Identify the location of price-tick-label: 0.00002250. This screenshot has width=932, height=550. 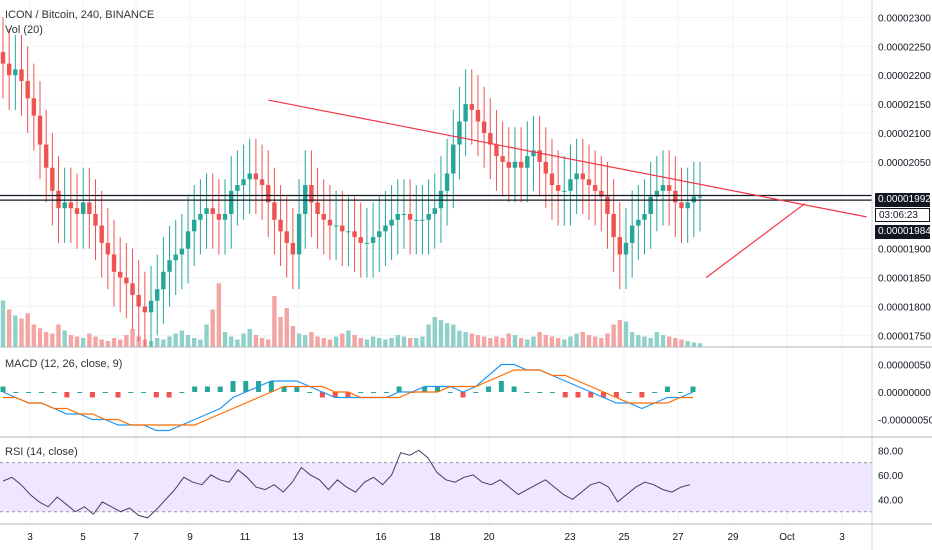
(904, 47).